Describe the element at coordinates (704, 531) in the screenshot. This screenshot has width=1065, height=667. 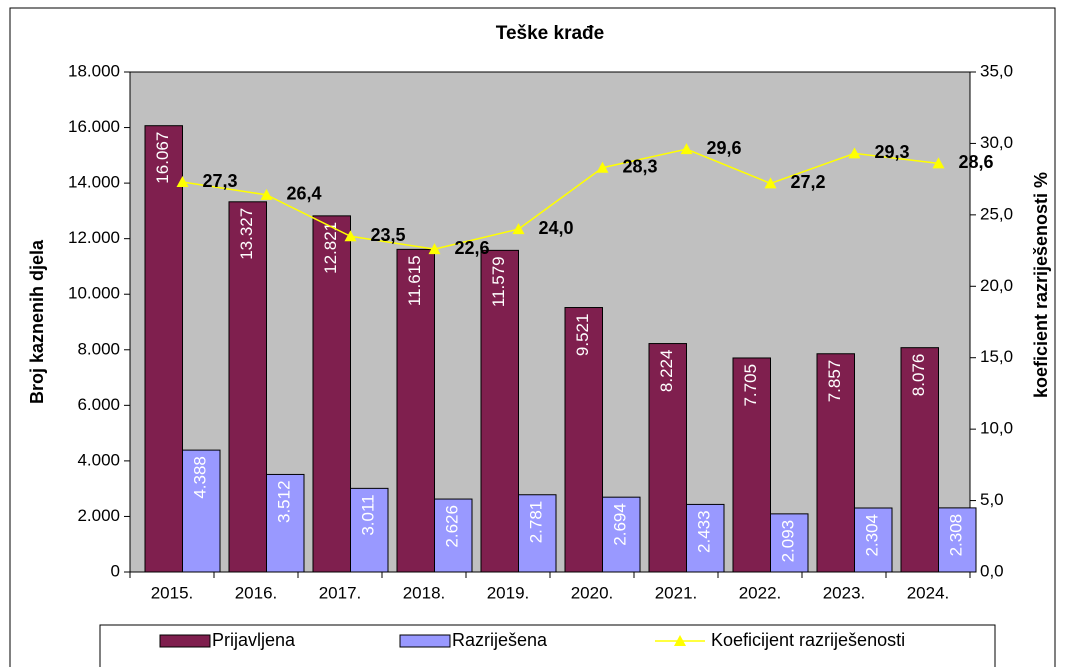
I see `bar-value-label: 2.433` at that location.